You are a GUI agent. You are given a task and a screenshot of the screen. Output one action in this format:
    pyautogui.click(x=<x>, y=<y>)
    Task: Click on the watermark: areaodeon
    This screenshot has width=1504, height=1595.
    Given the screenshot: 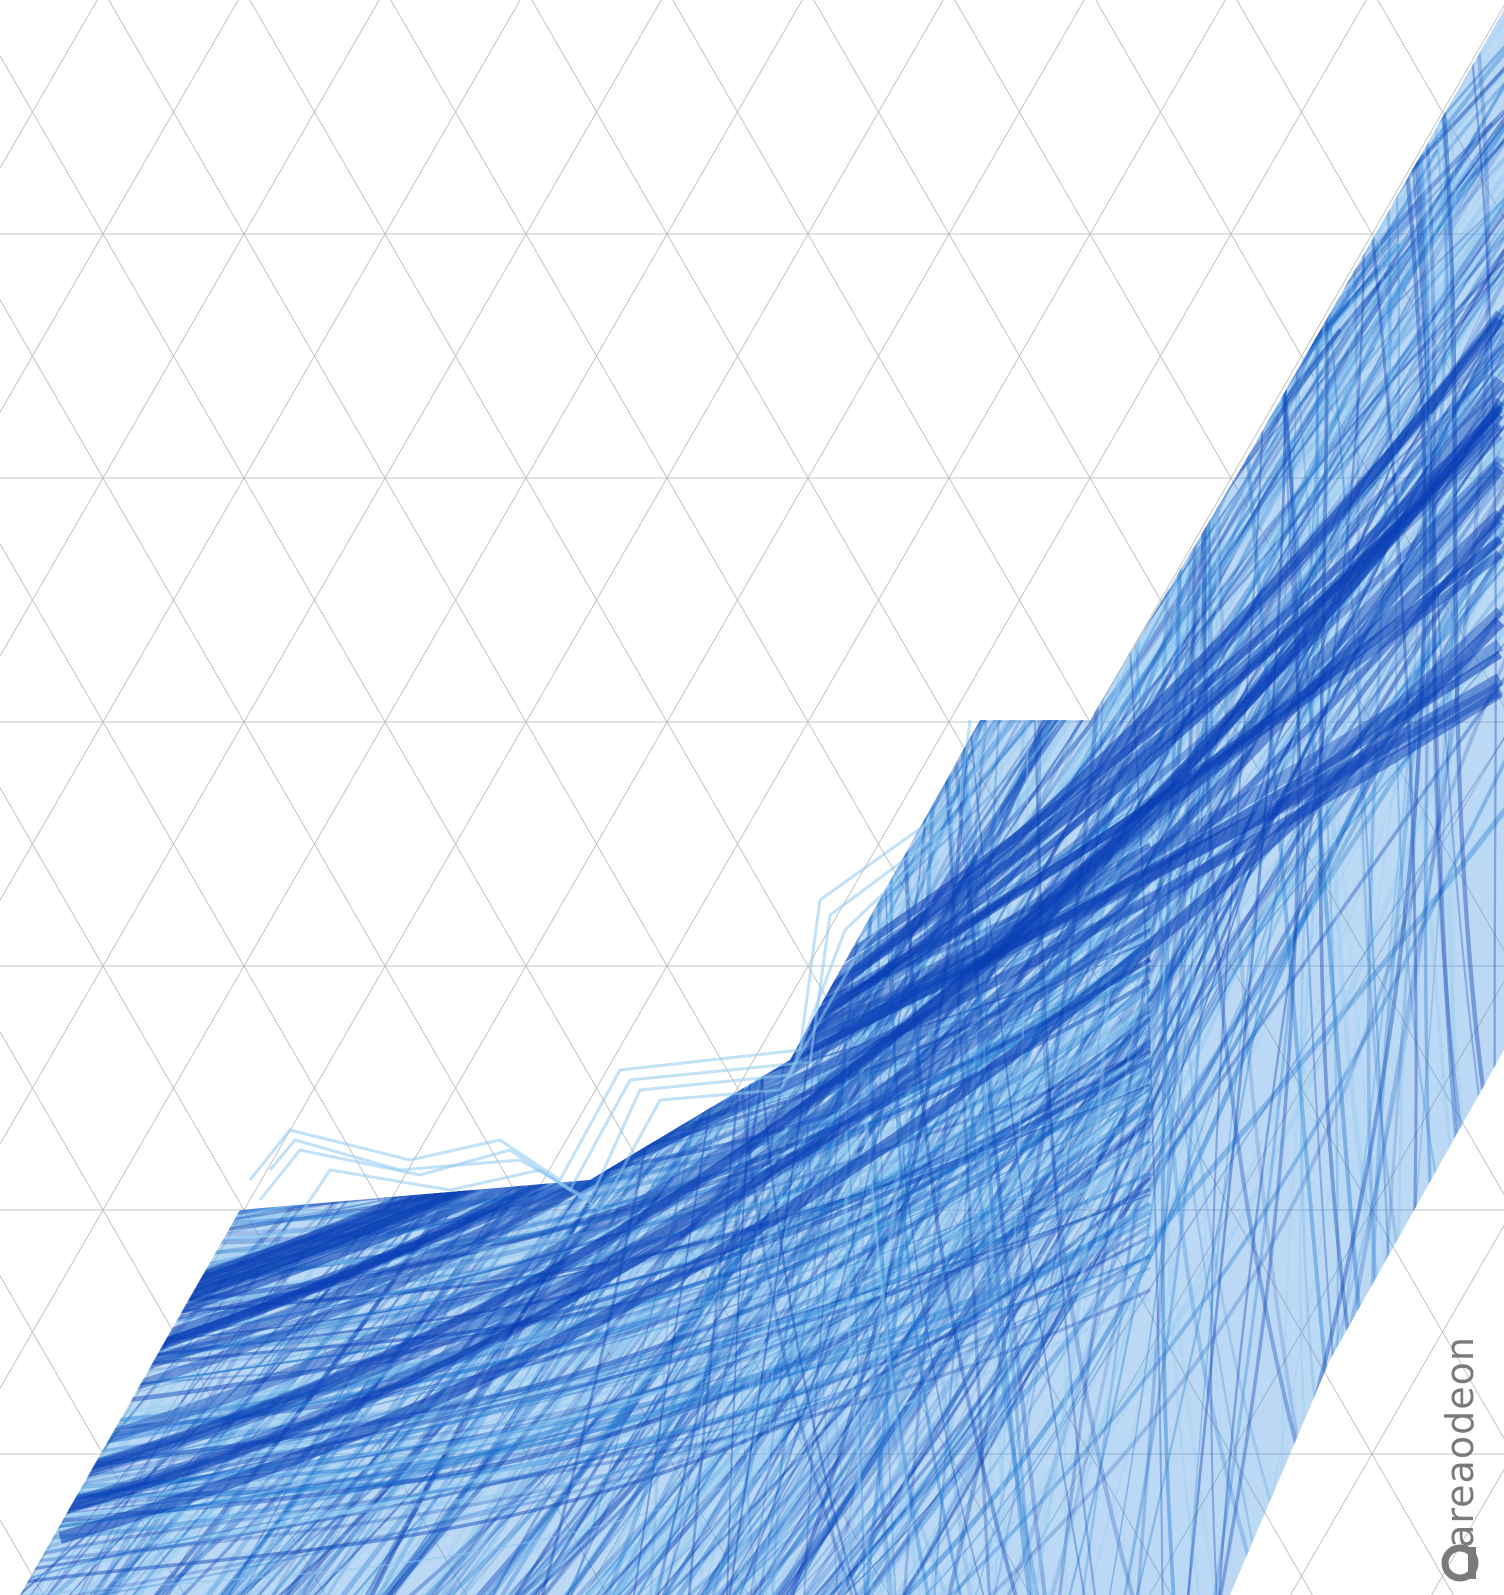 What is the action you would take?
    pyautogui.click(x=1460, y=1422)
    